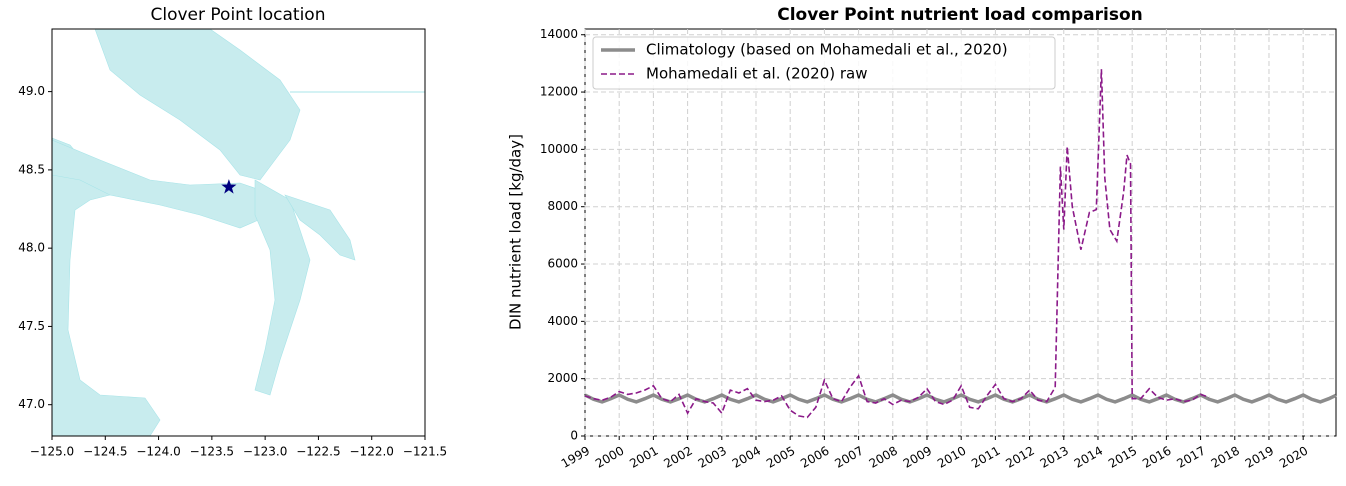 This screenshot has width=1346, height=486. I want to click on x-tick-label: 2006, so click(814, 457).